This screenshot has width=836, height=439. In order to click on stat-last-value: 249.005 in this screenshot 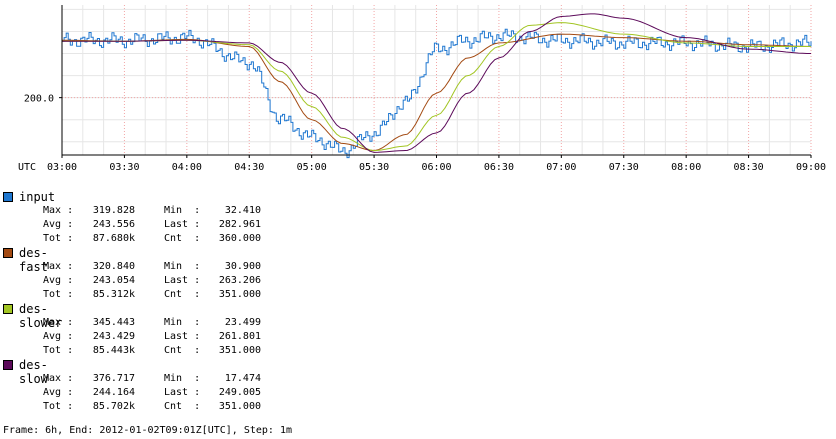, I will do `click(239, 392)`.